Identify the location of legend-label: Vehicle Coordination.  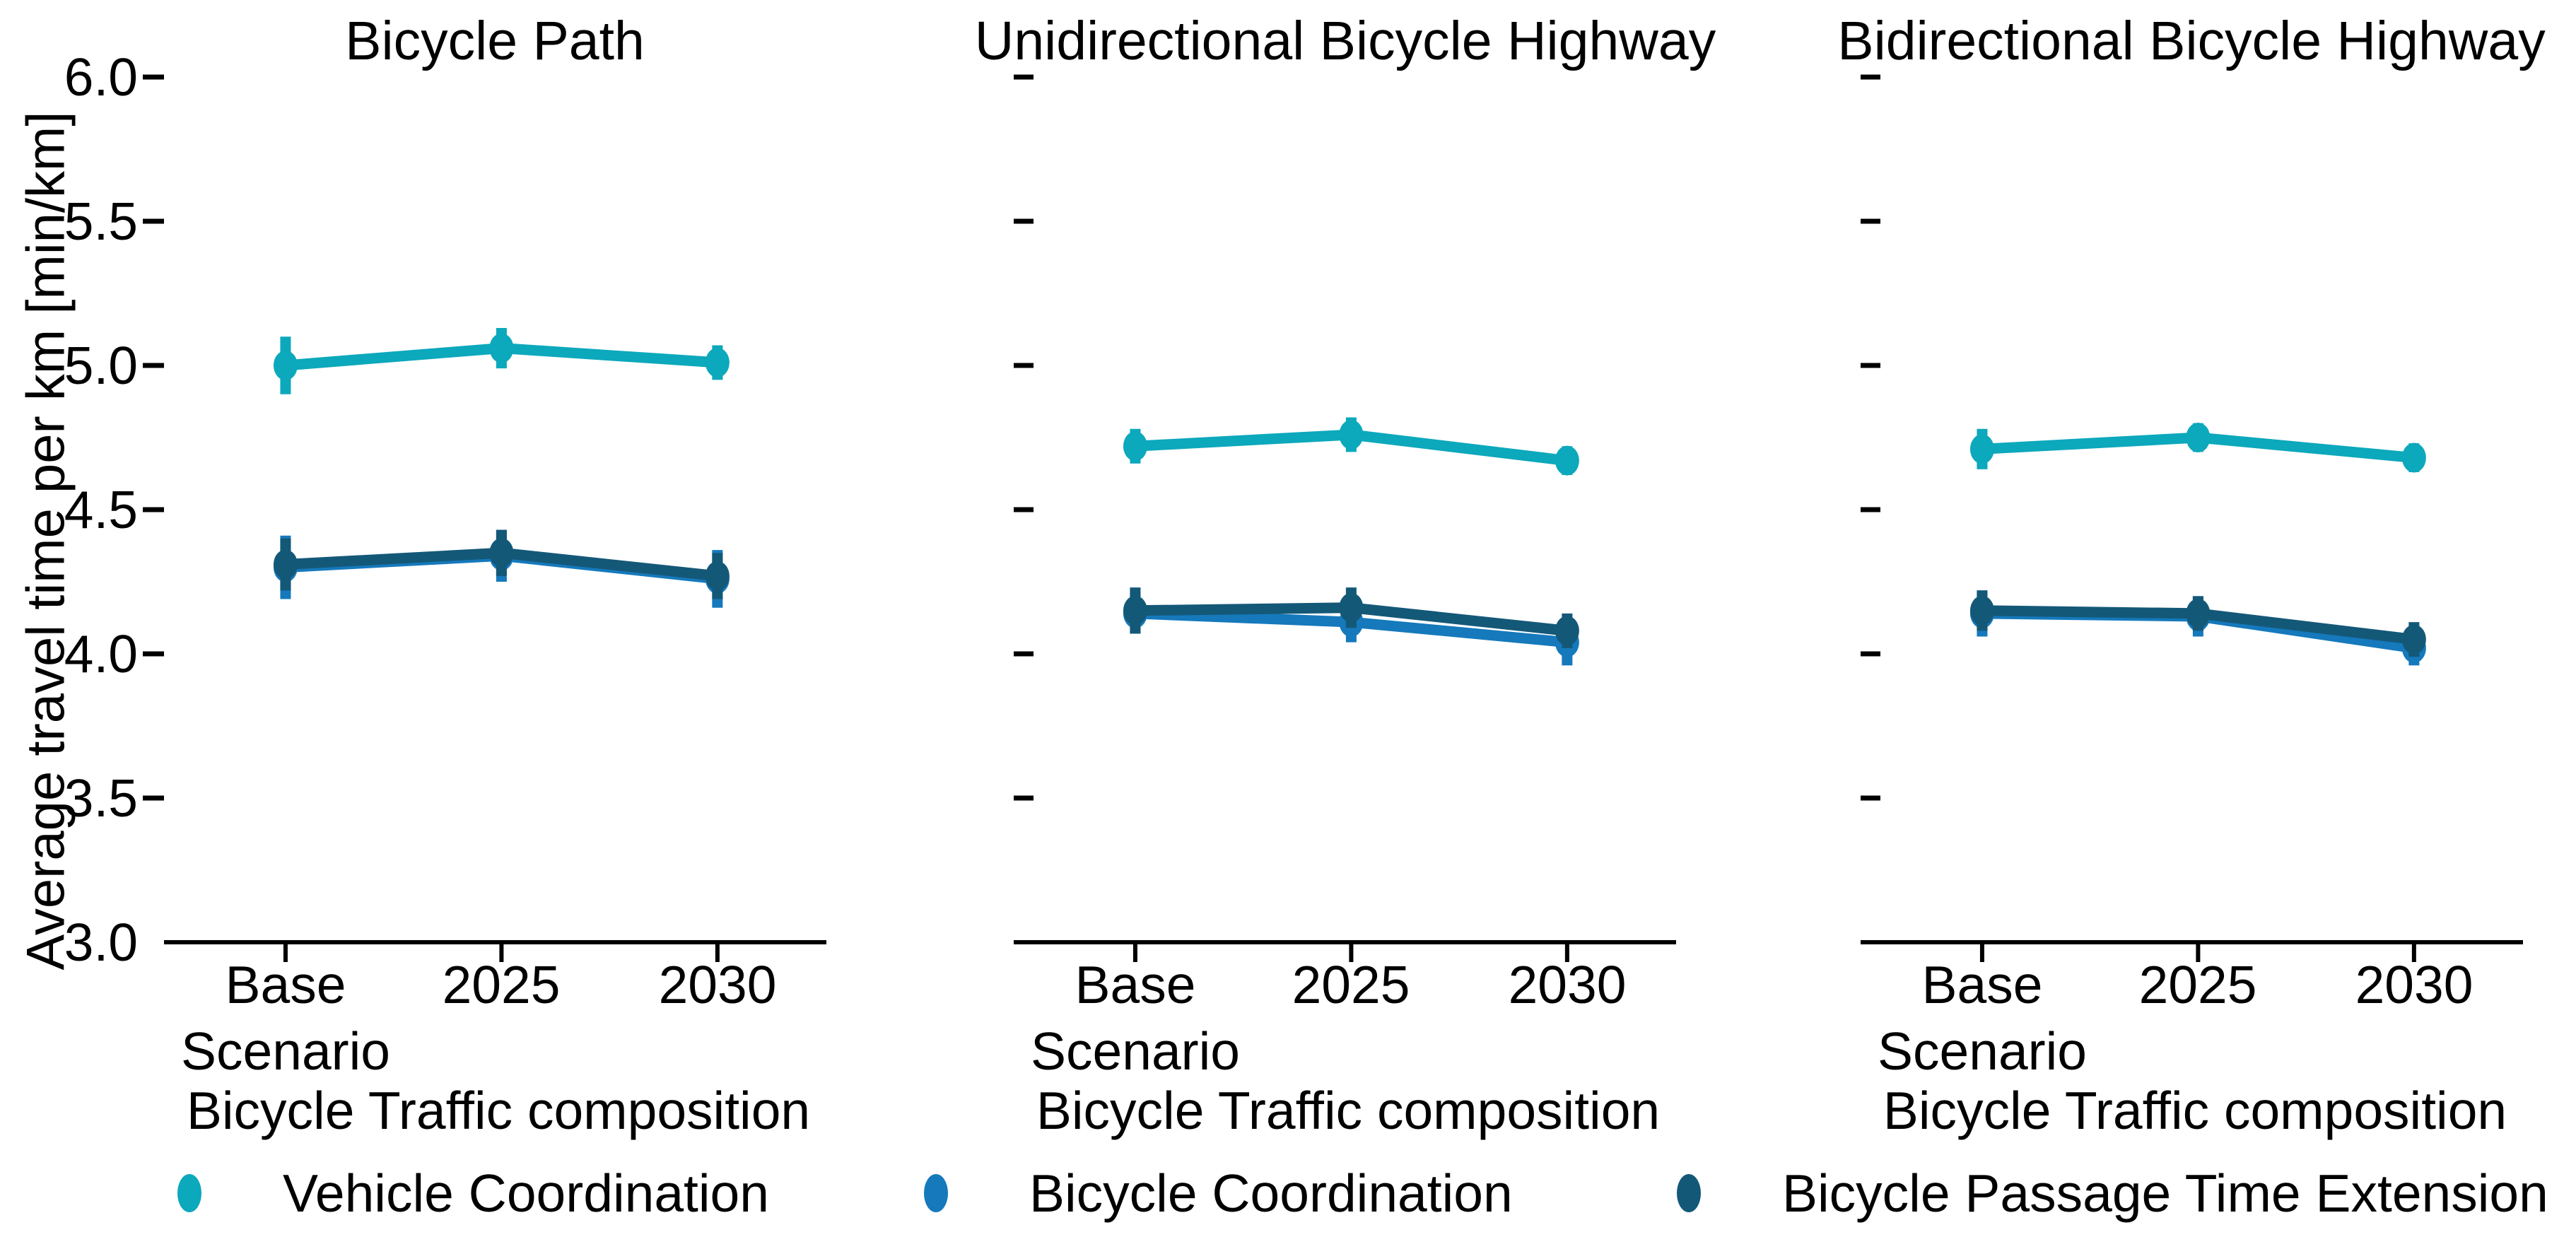
(526, 1193).